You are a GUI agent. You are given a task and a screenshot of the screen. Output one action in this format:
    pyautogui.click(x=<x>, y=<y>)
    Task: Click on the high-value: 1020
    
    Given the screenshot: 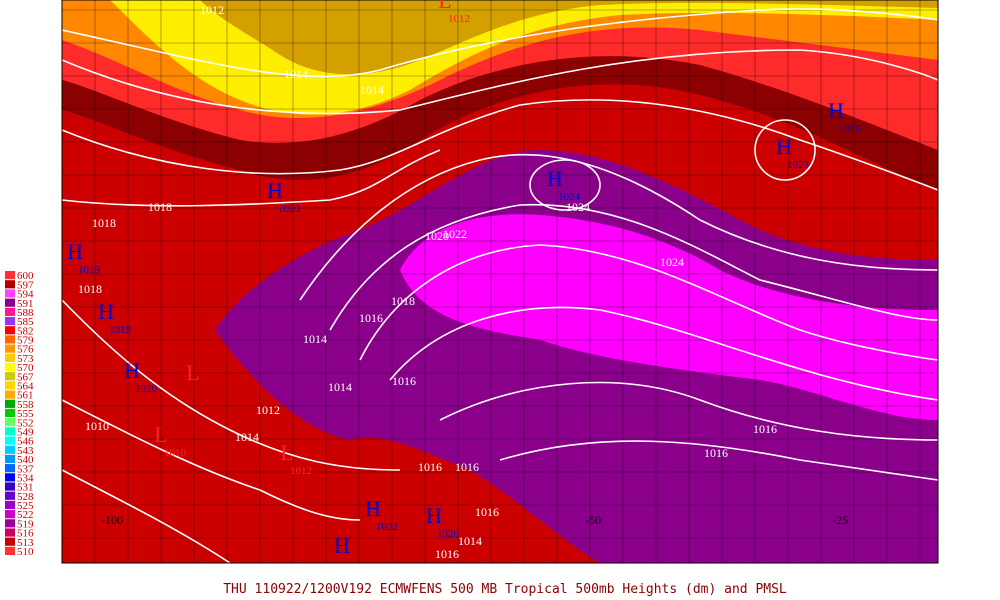 What is the action you would take?
    pyautogui.click(x=146, y=389)
    